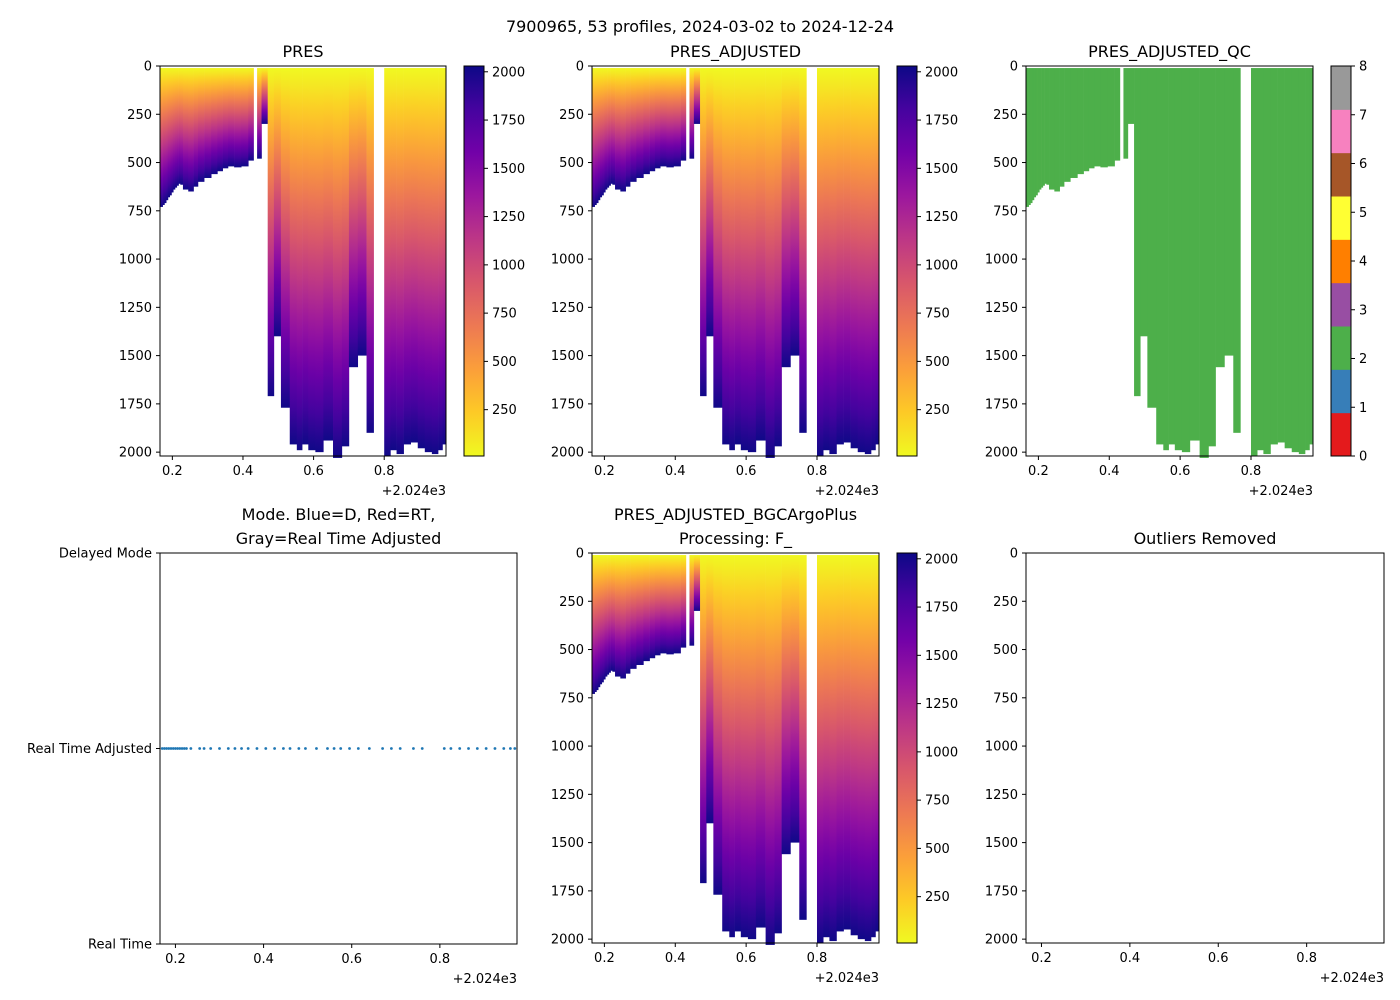  I want to click on y-tick-label: 2000, so click(567, 940).